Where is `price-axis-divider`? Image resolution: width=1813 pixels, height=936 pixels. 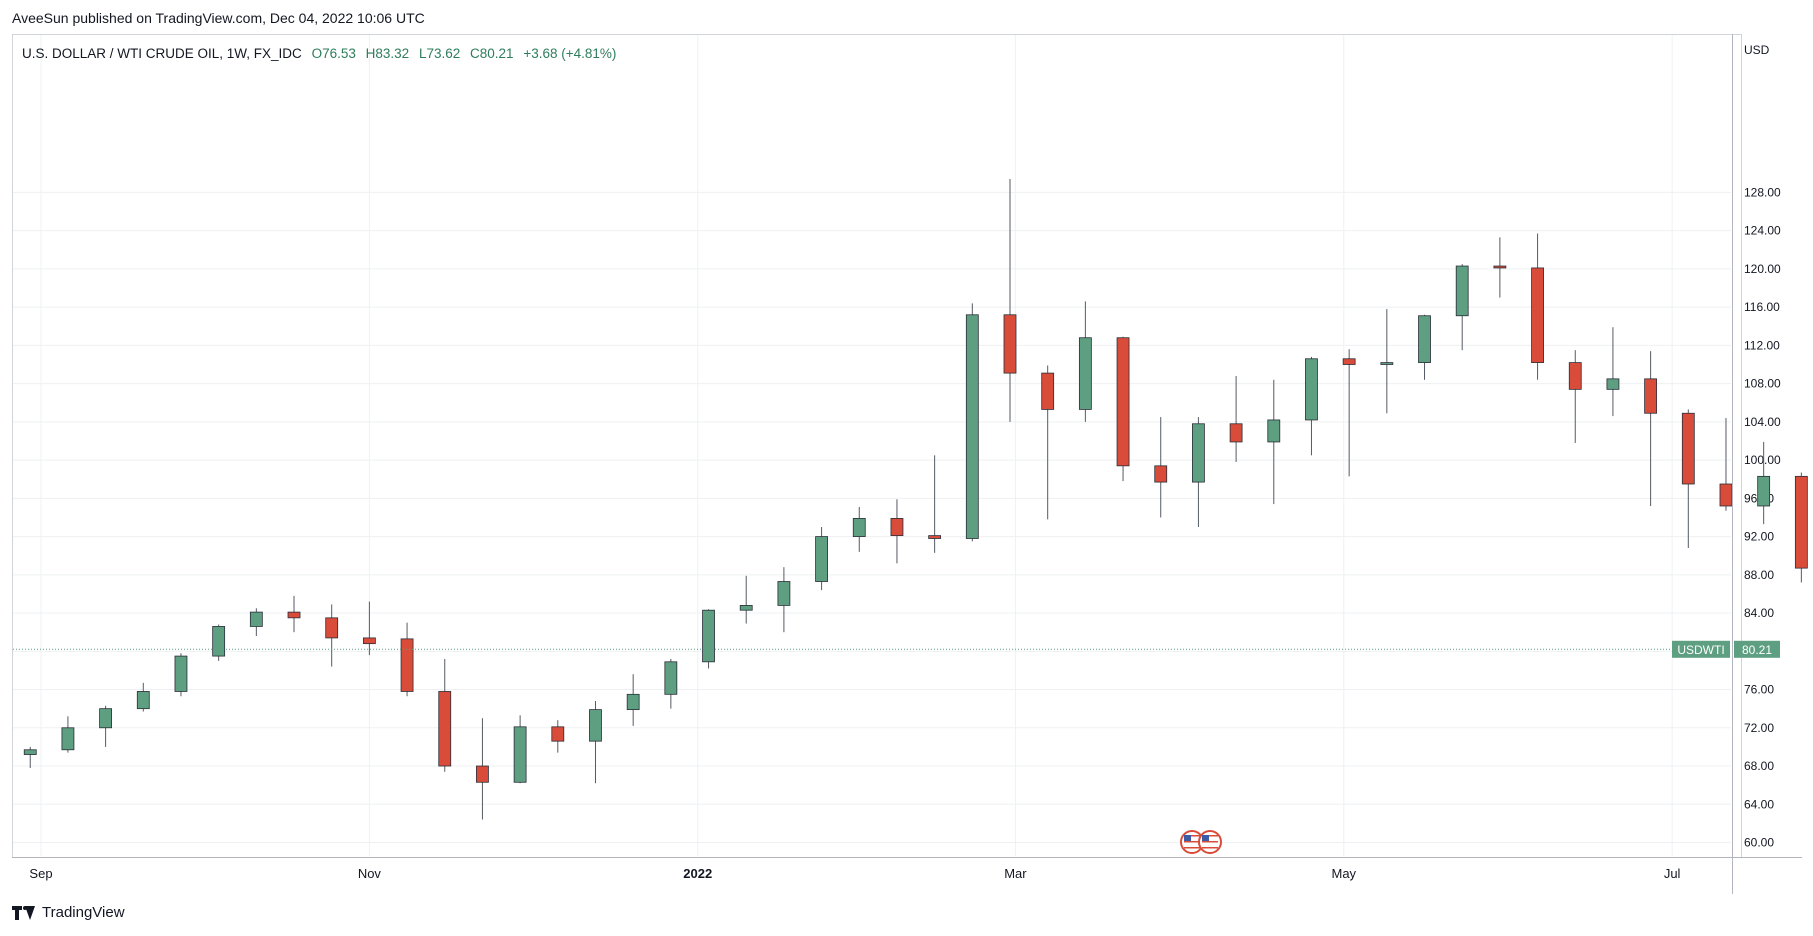
price-axis-divider is located at coordinates (1732, 464).